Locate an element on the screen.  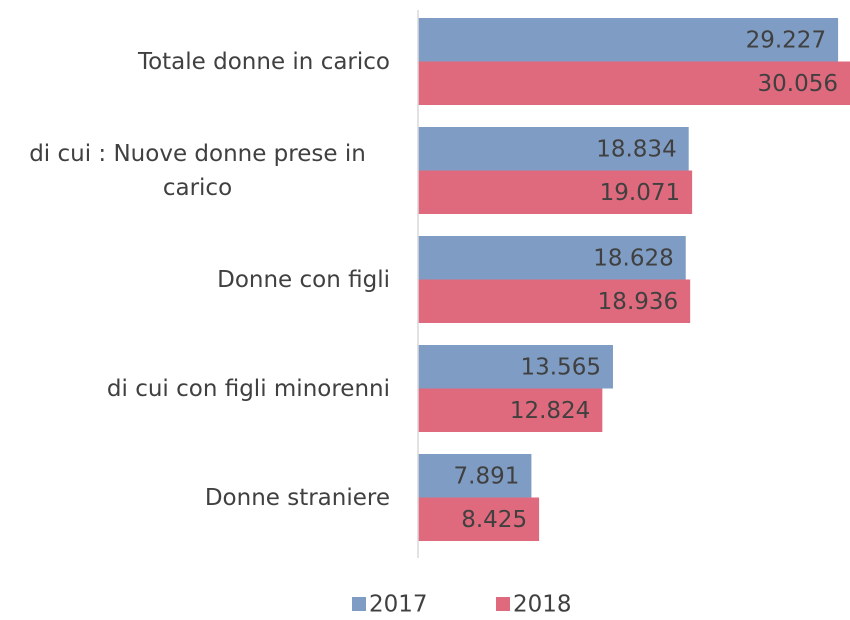
value-label: 18.834 is located at coordinates (636, 149).